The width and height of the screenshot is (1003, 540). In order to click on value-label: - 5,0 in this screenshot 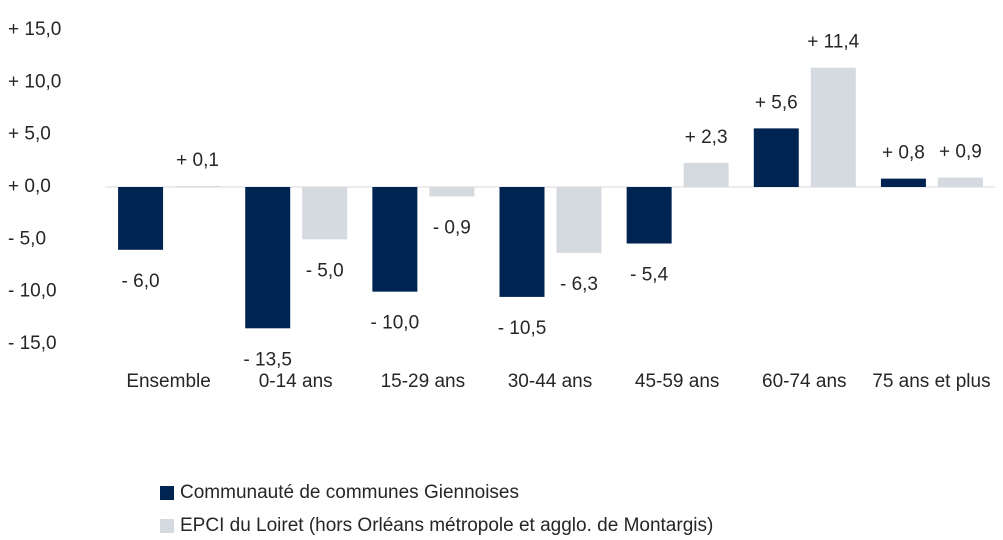, I will do `click(325, 270)`.